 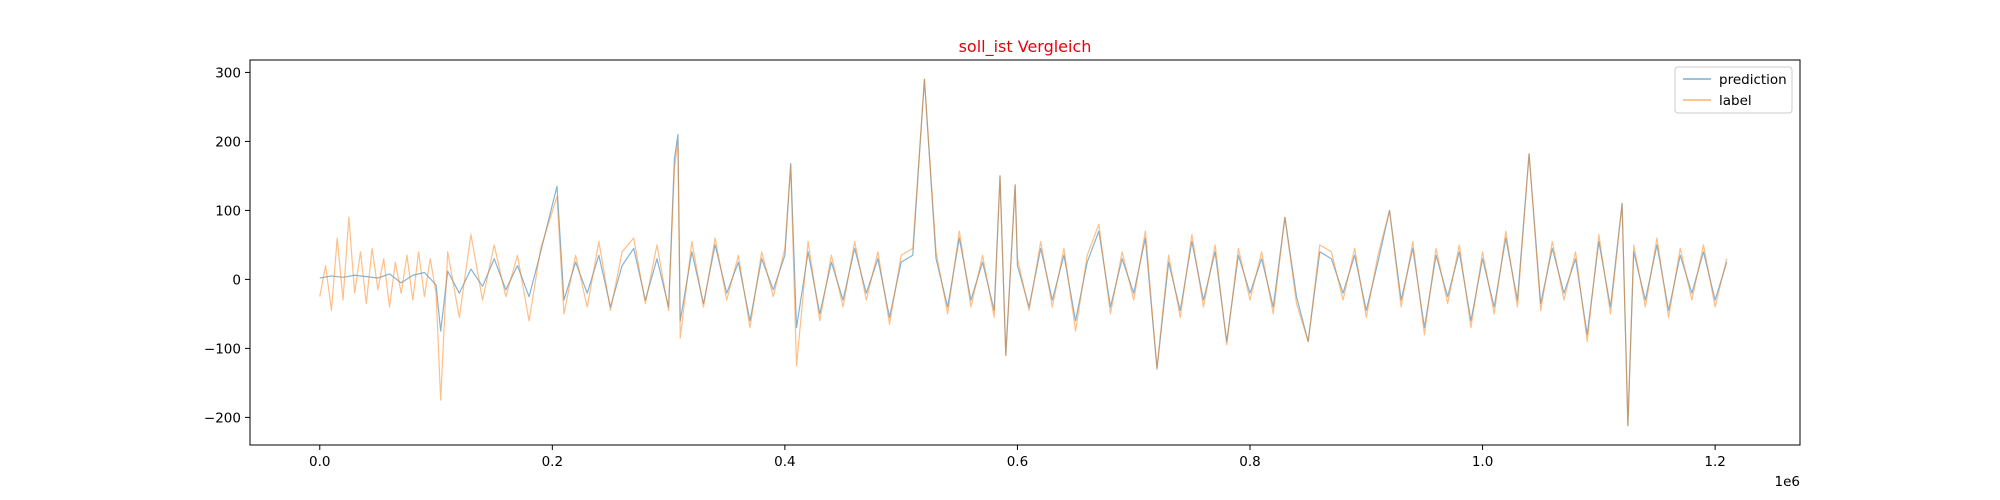 What do you see at coordinates (1249, 462) in the screenshot?
I see `x-tick-label: 0.8` at bounding box center [1249, 462].